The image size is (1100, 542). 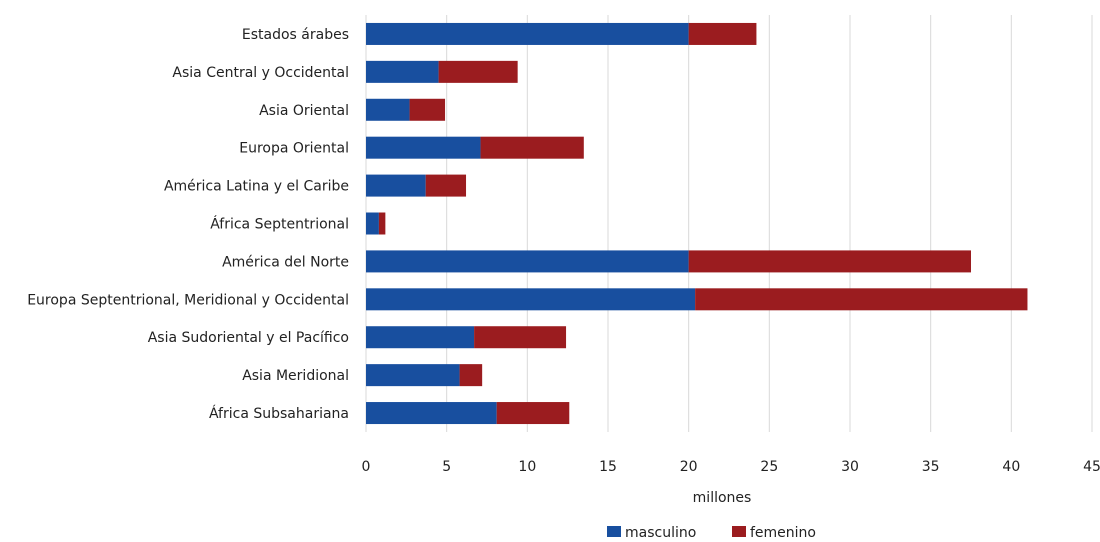 I want to click on legend-label-femenino: femenino, so click(x=783, y=533).